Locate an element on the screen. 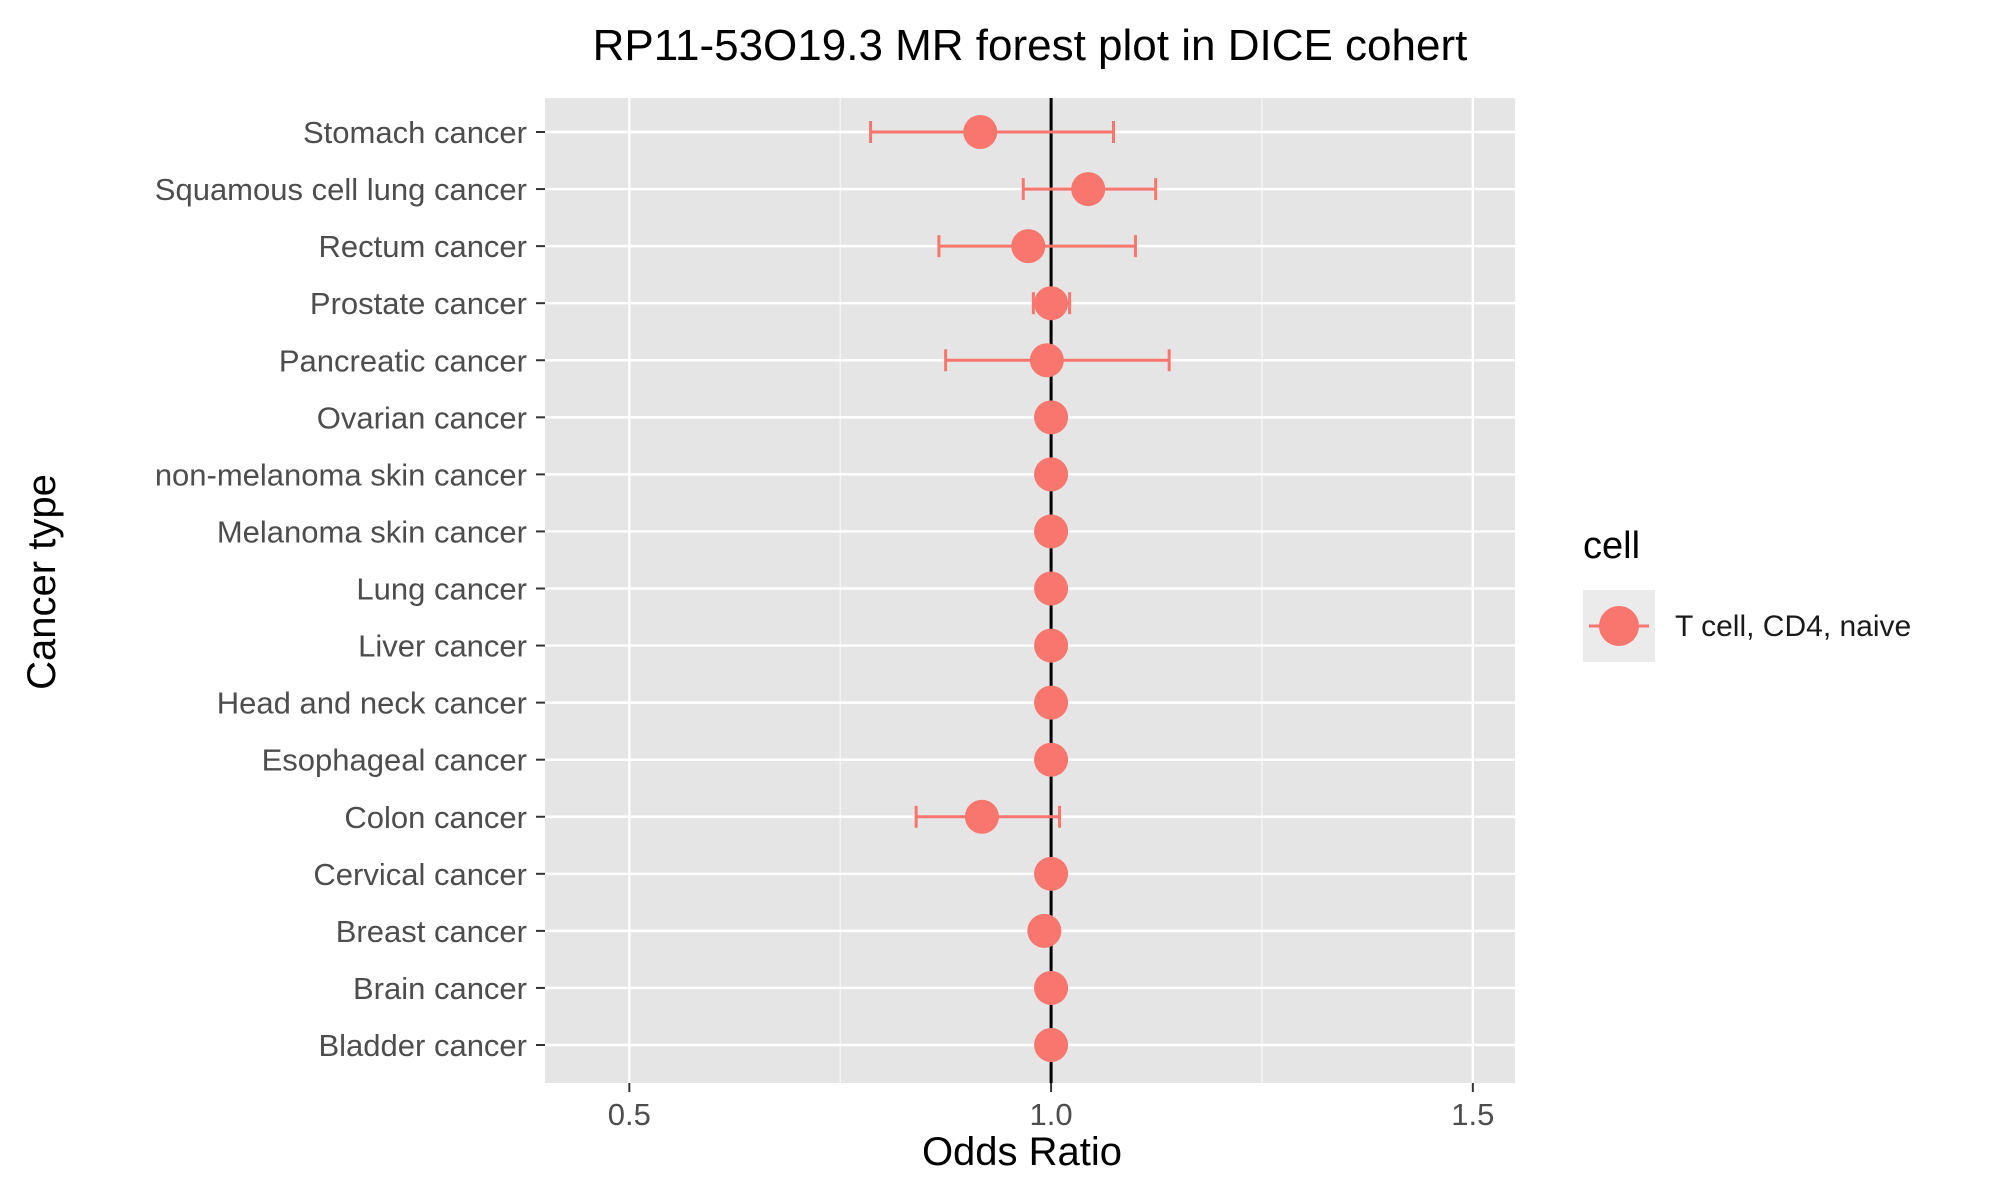 The height and width of the screenshot is (1200, 2000). y-tick-label: Pancreatic cancer is located at coordinates (403, 360).